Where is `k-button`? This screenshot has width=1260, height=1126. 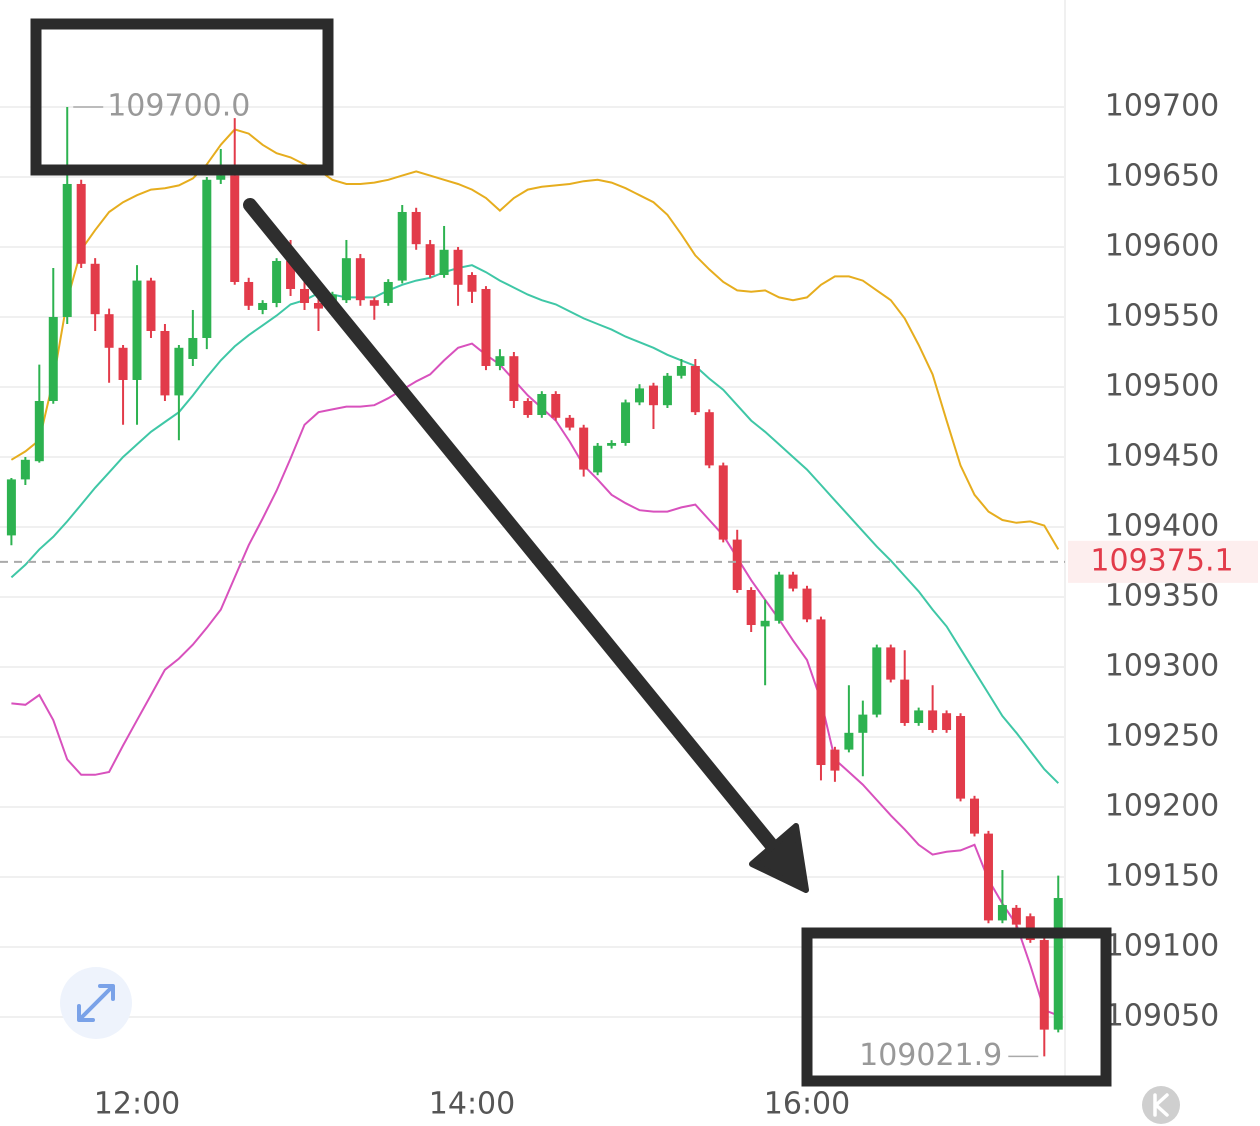
k-button is located at coordinates (1161, 1105).